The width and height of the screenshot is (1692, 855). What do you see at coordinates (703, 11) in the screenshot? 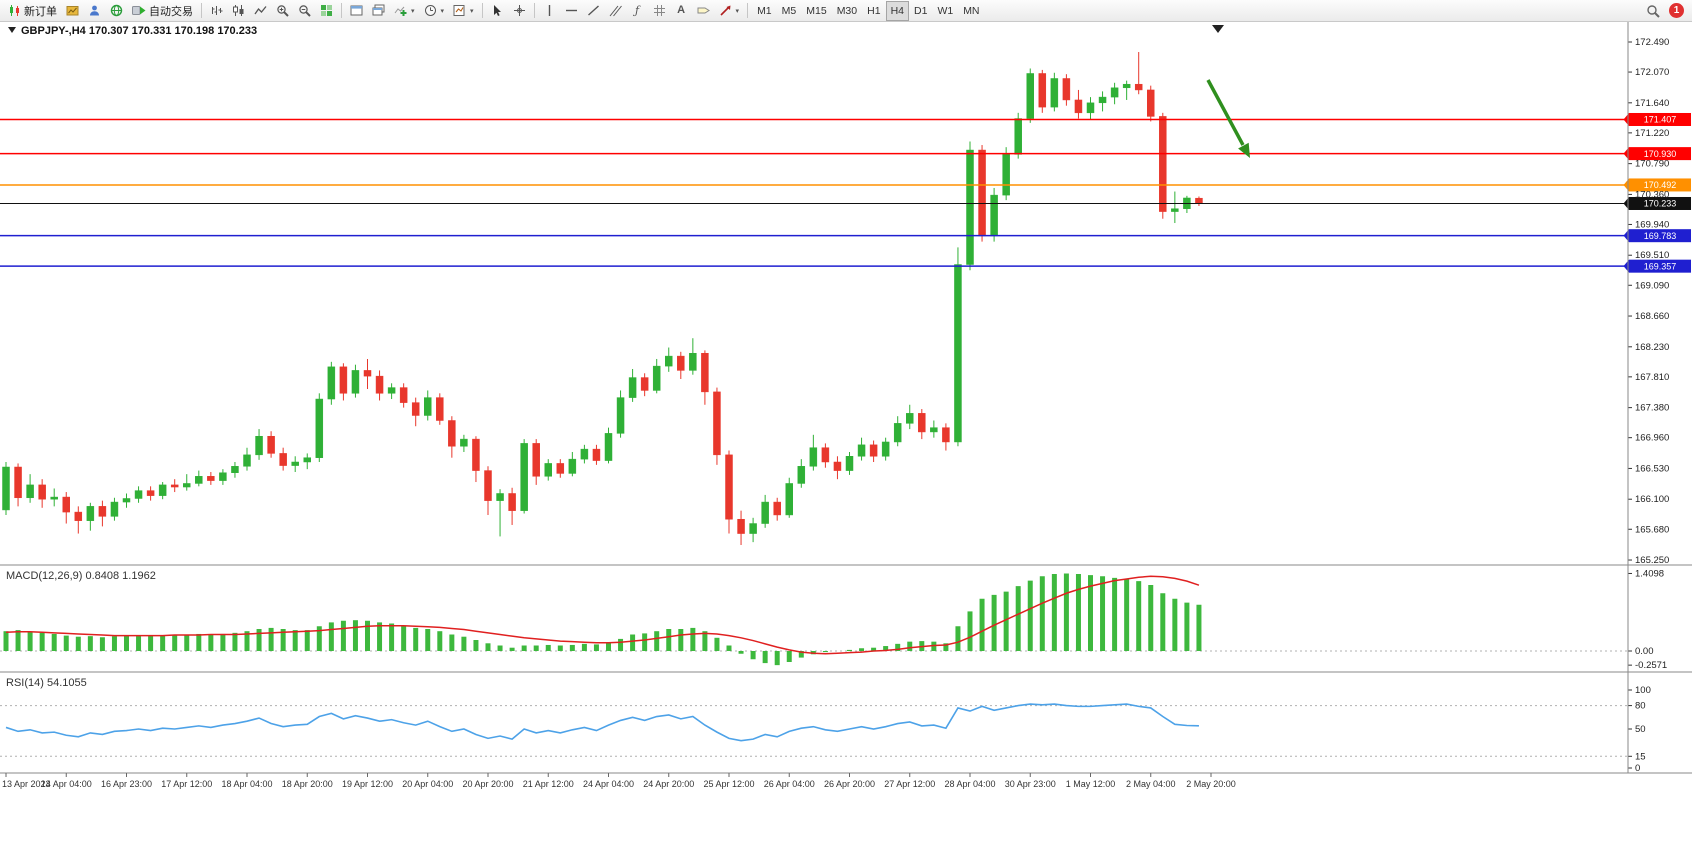
I see `label-button` at bounding box center [703, 11].